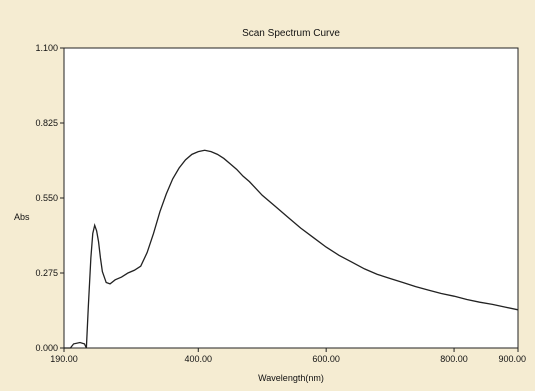  I want to click on y-tick-label: 0.825, so click(46, 123).